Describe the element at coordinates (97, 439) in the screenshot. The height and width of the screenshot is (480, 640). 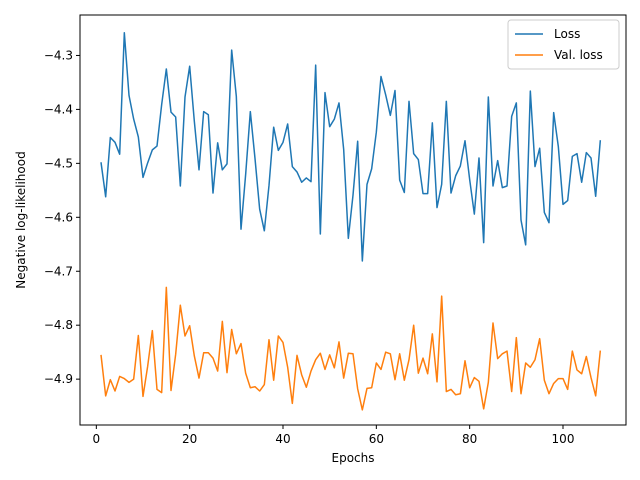
I see `x-tick-label: 0` at that location.